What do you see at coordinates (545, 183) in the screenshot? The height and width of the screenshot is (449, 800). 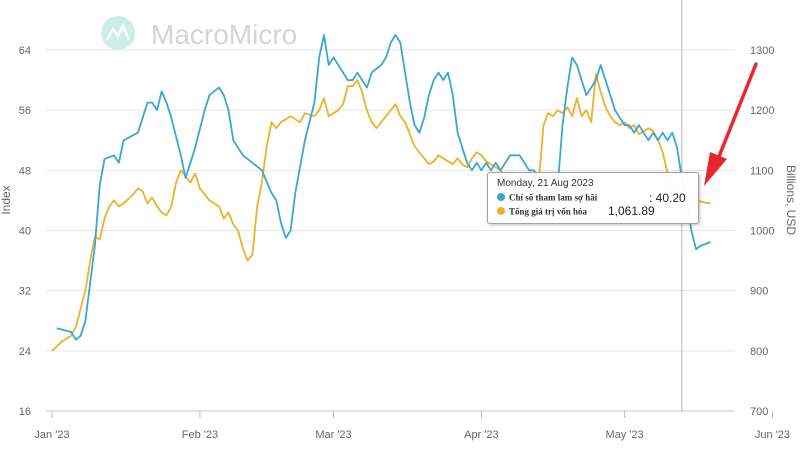 I see `tooltip-date: Monday, 21 Aug 2023` at bounding box center [545, 183].